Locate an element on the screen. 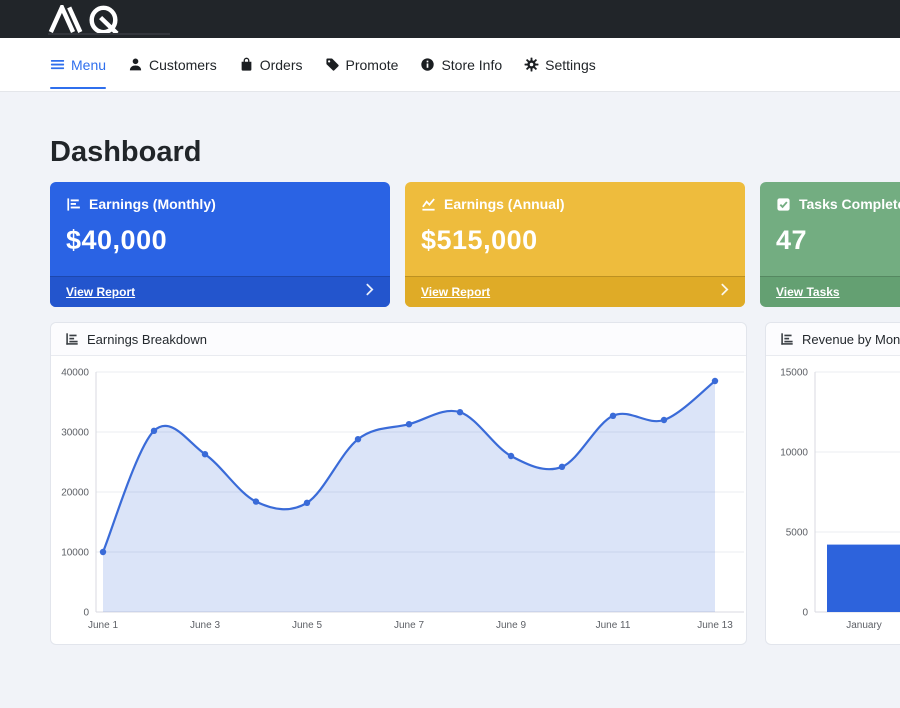  stat-card-label: Earnings (Monthly) is located at coordinates (152, 204).